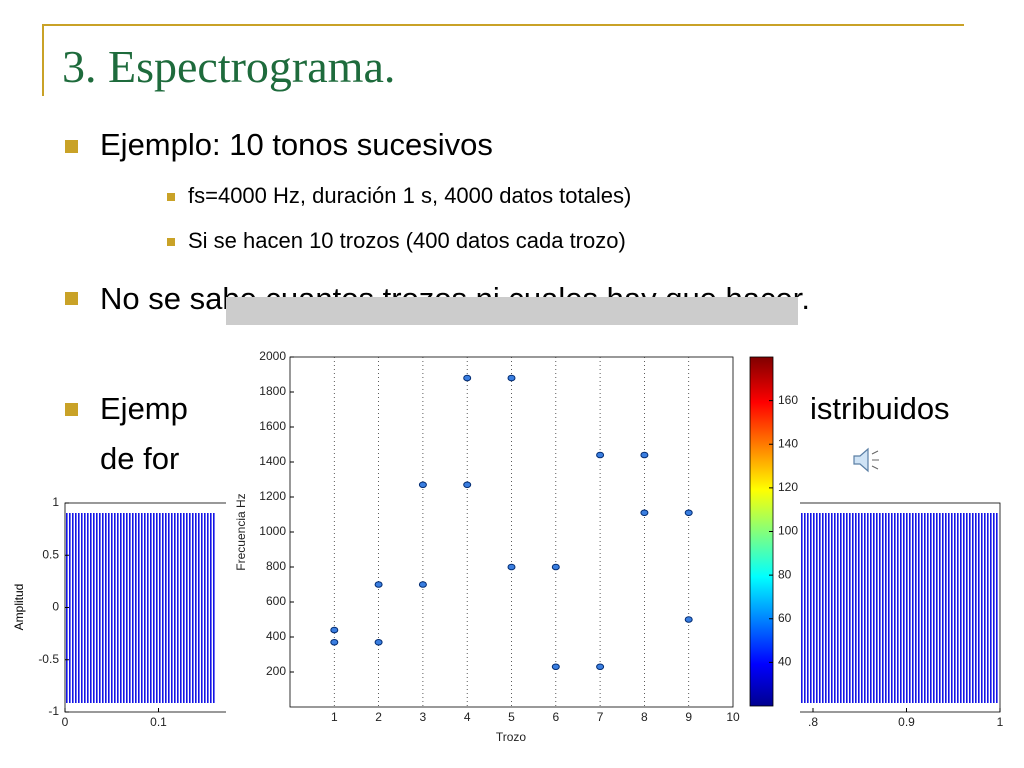  Describe the element at coordinates (866, 460) in the screenshot. I see `speaker-icon` at that location.